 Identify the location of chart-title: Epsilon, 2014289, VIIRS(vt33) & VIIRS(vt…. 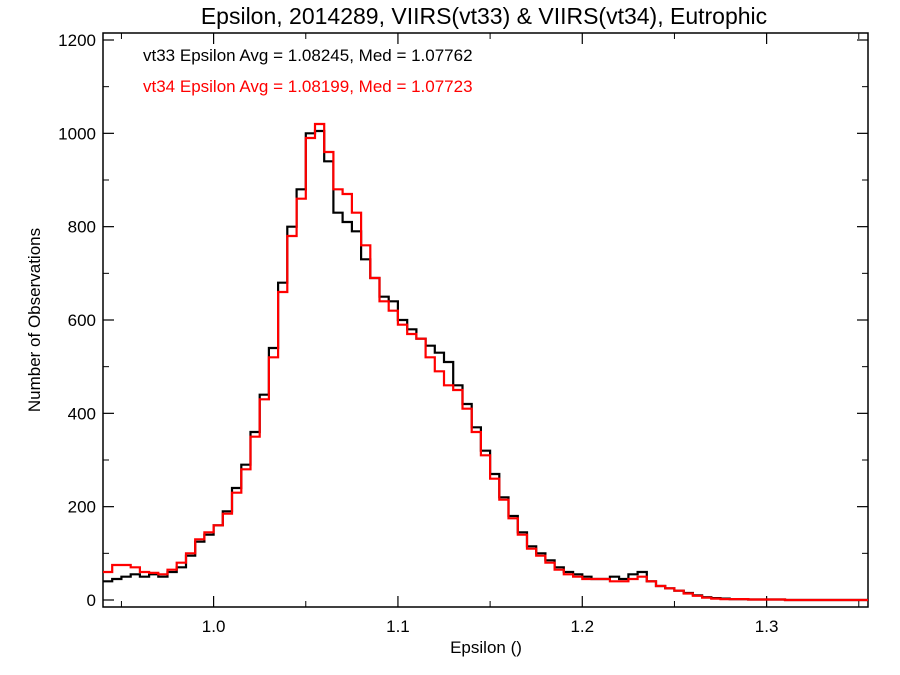
(484, 16).